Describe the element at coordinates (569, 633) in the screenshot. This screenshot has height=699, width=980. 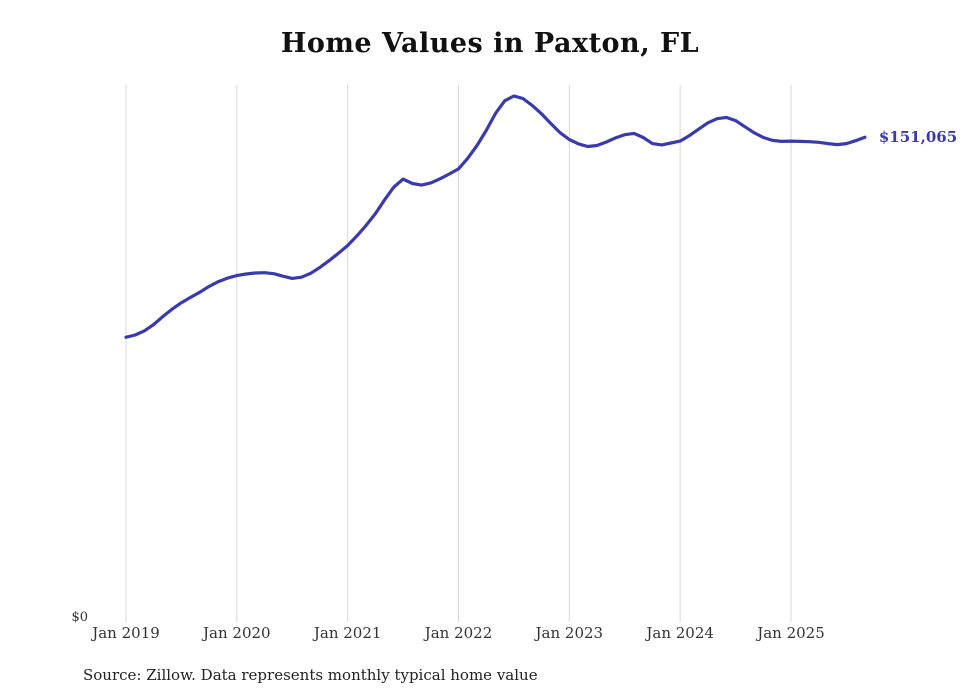
I see `x-tick-label: Jan 2023` at that location.